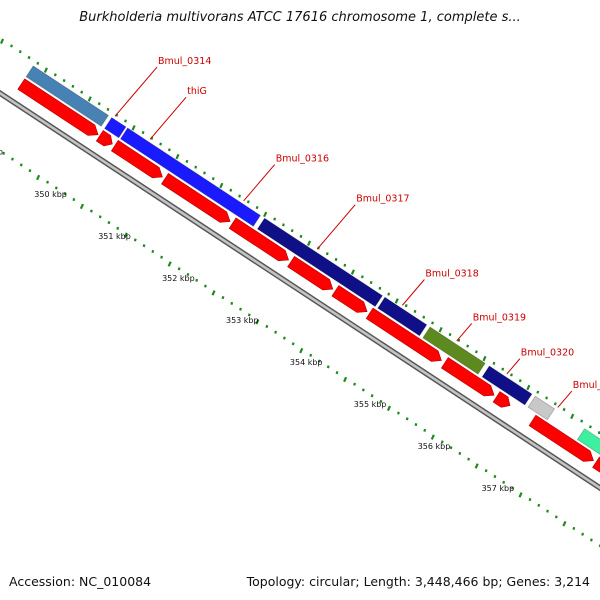 The image size is (600, 600). What do you see at coordinates (197, 91) in the screenshot?
I see `gene-label-2: thiG` at bounding box center [197, 91].